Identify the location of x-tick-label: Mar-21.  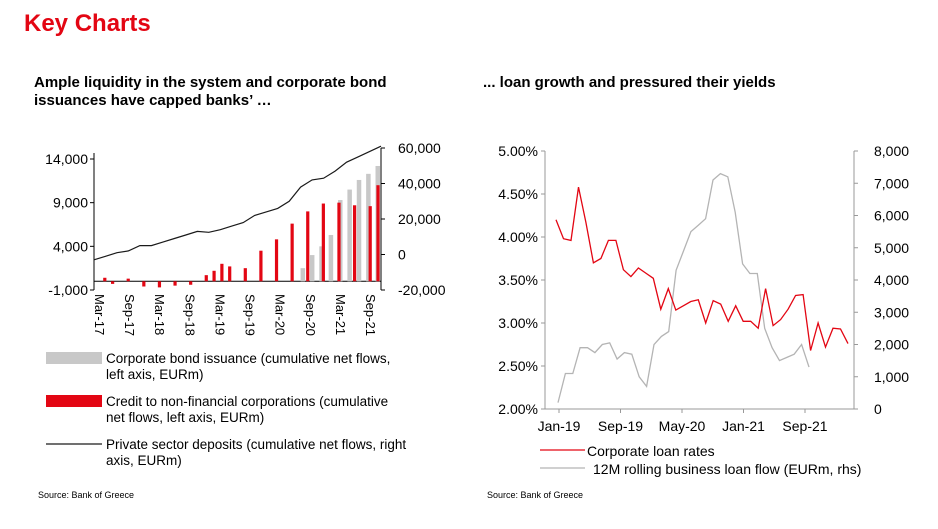
(340, 314).